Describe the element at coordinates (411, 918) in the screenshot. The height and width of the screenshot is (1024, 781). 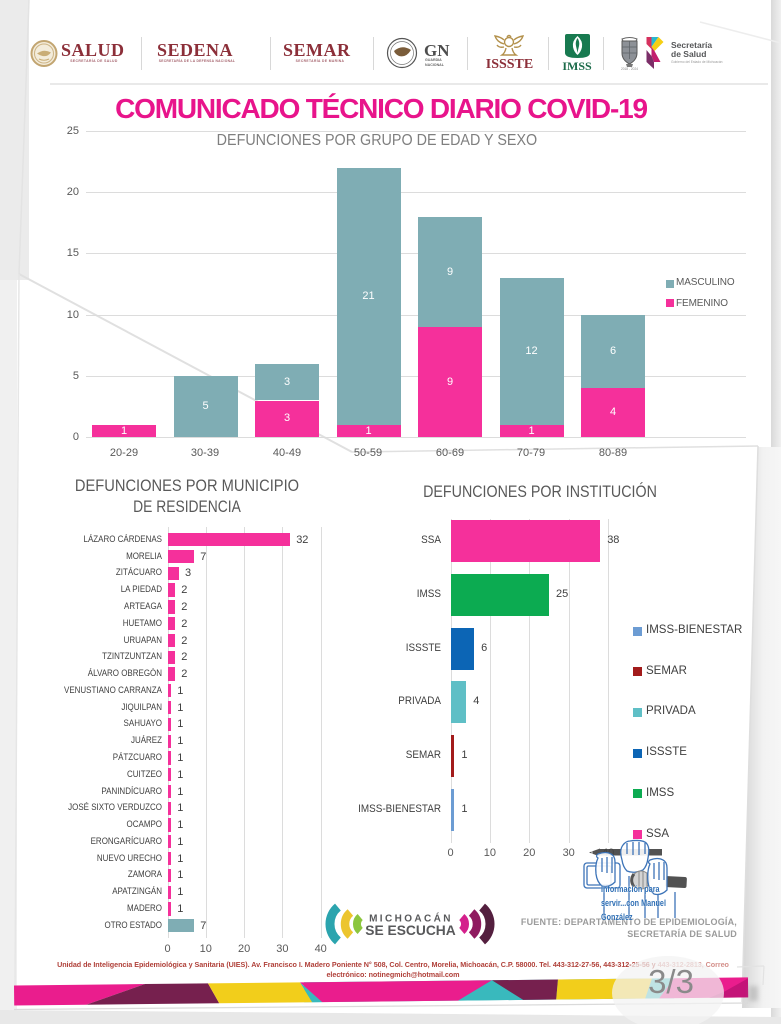
I see `svg-text: MICHOACÁN` at that location.